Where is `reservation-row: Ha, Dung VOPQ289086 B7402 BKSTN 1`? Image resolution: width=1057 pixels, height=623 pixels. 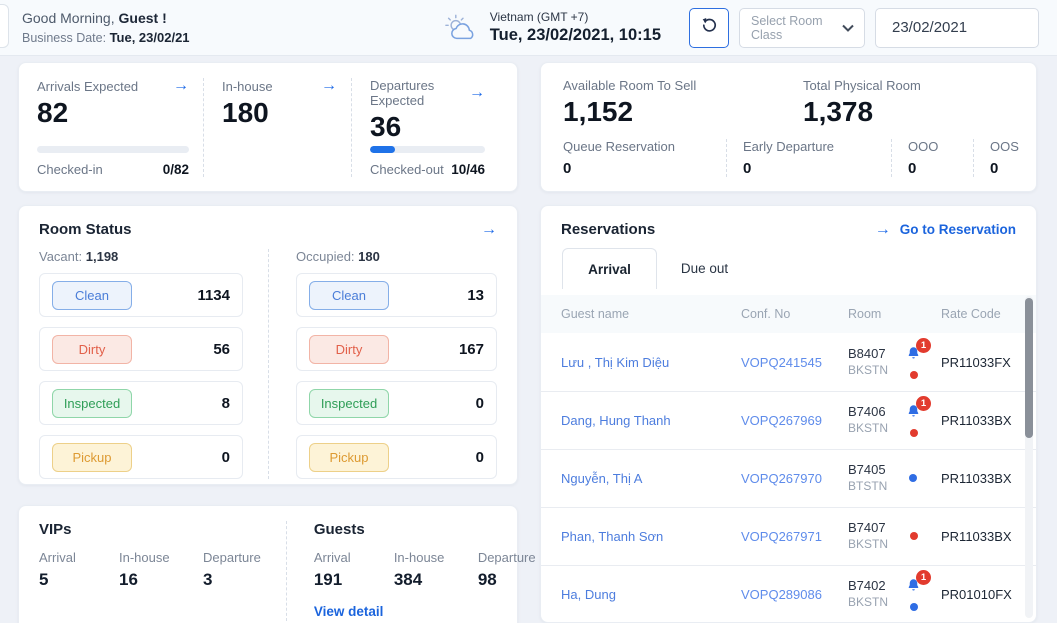
reservation-row: Ha, Dung VOPQ289086 B7402 BKSTN 1 is located at coordinates (788, 593).